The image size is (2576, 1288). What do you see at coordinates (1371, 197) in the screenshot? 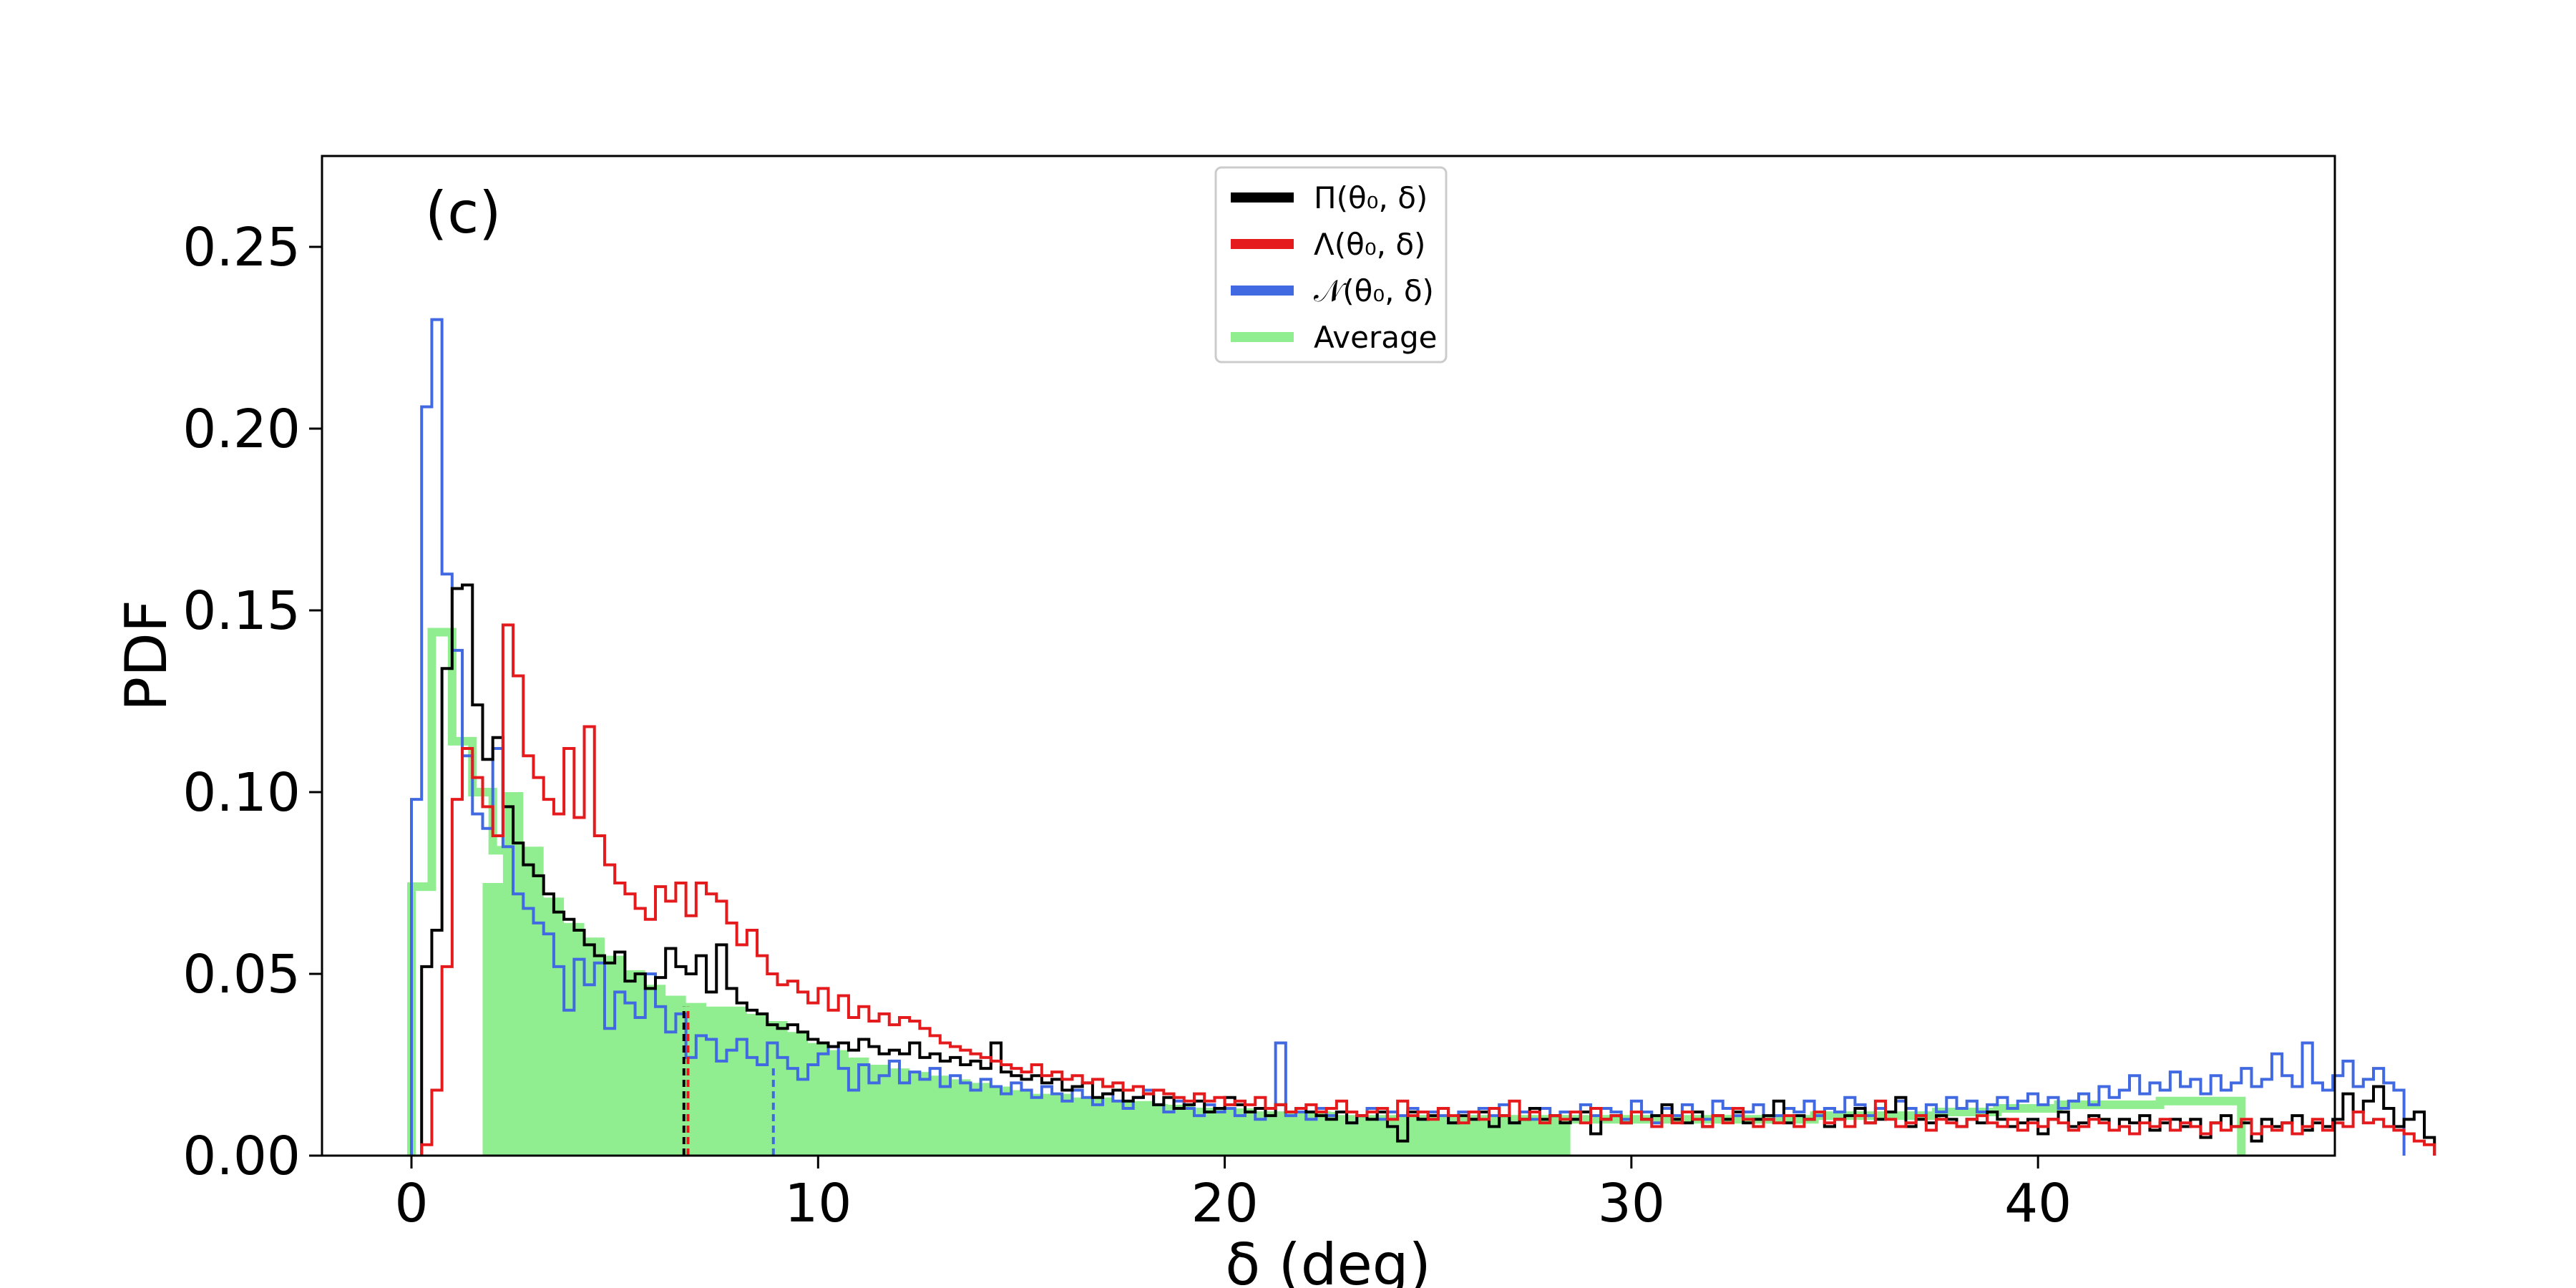
I see `legend-label-pi: Π(θ₀, δ)` at bounding box center [1371, 197].